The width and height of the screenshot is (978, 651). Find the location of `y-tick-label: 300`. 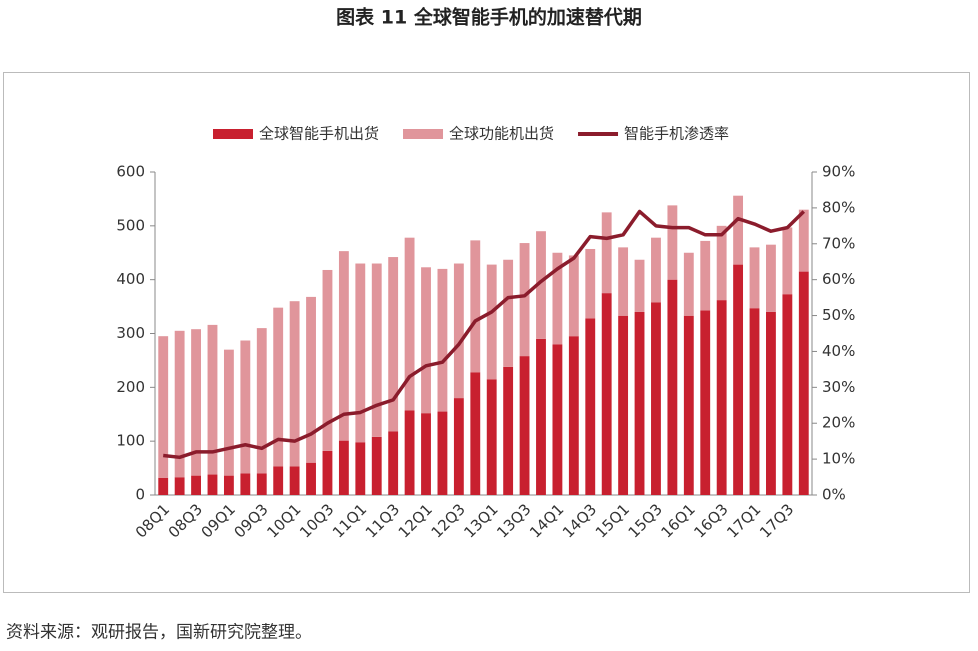

y-tick-label: 300 is located at coordinates (130, 333).